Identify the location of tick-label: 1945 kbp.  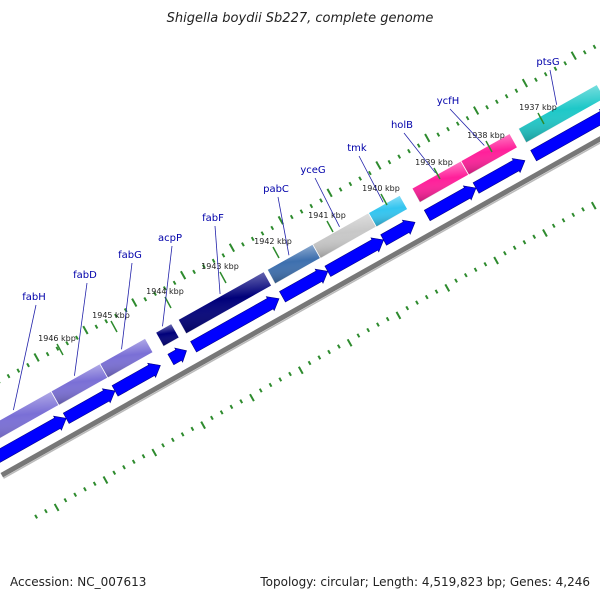
(111, 315).